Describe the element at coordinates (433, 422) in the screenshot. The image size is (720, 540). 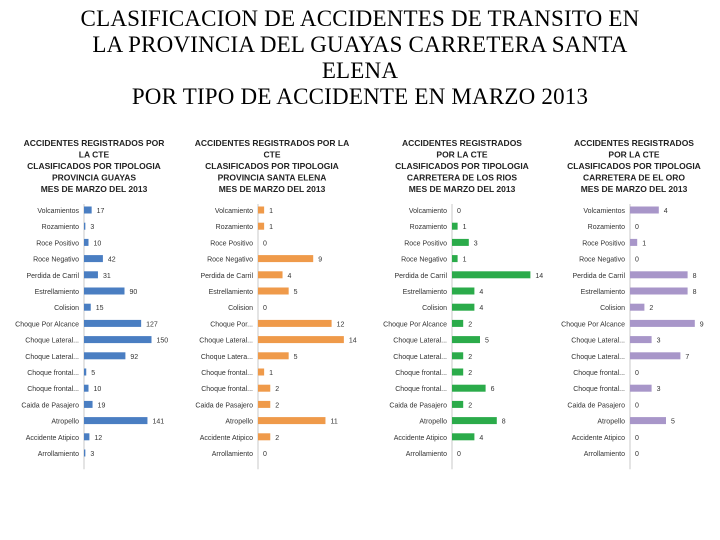
I see `category-label: Atropello` at that location.